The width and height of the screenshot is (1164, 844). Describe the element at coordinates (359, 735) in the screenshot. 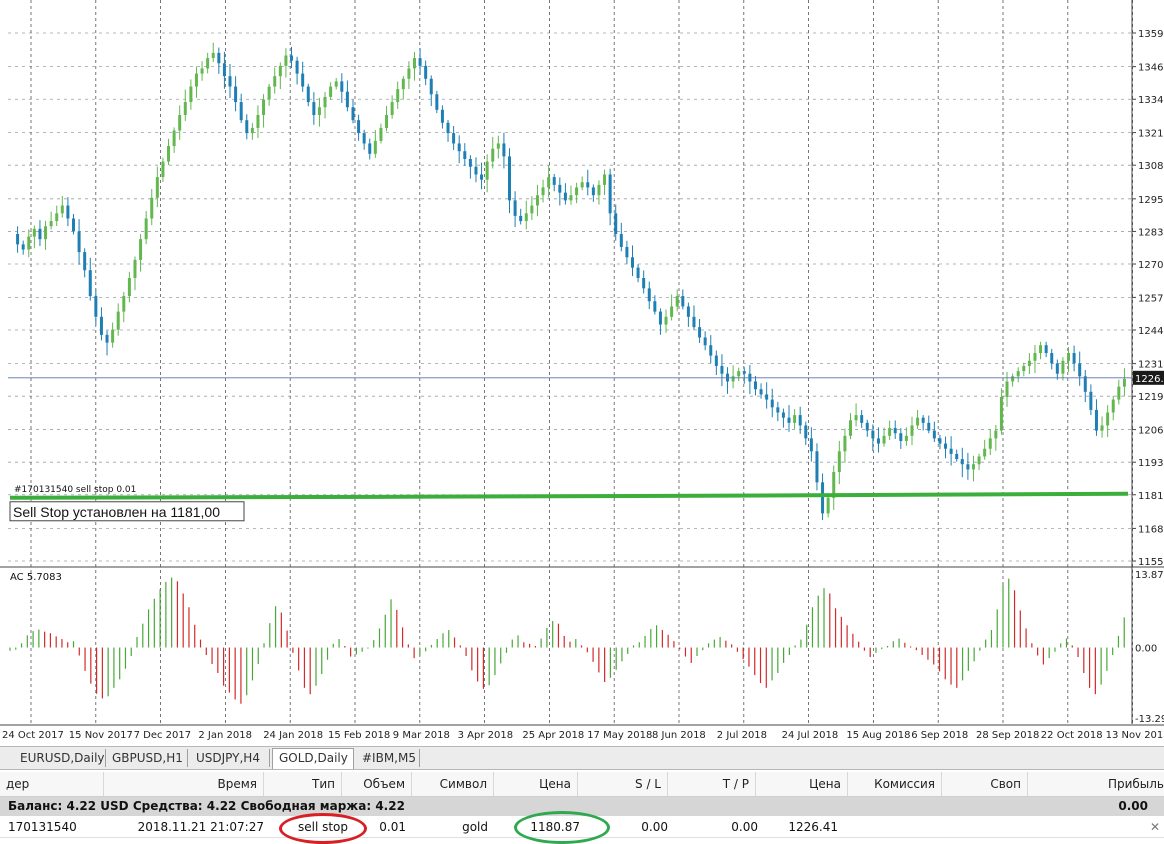

I see `date-tick-label: 15 Feb 2018` at that location.